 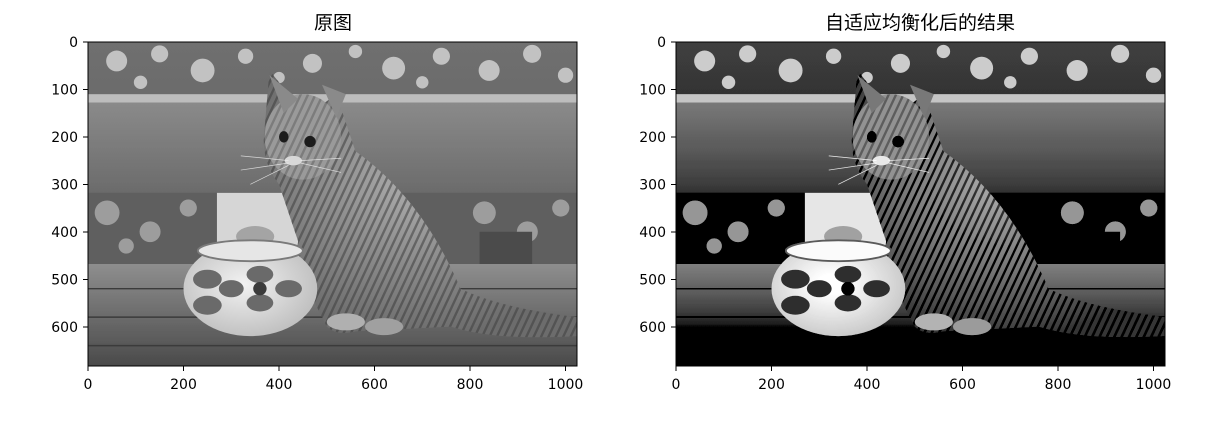 I want to click on panel-title: 自适应均衡化后的结果, so click(x=920, y=23).